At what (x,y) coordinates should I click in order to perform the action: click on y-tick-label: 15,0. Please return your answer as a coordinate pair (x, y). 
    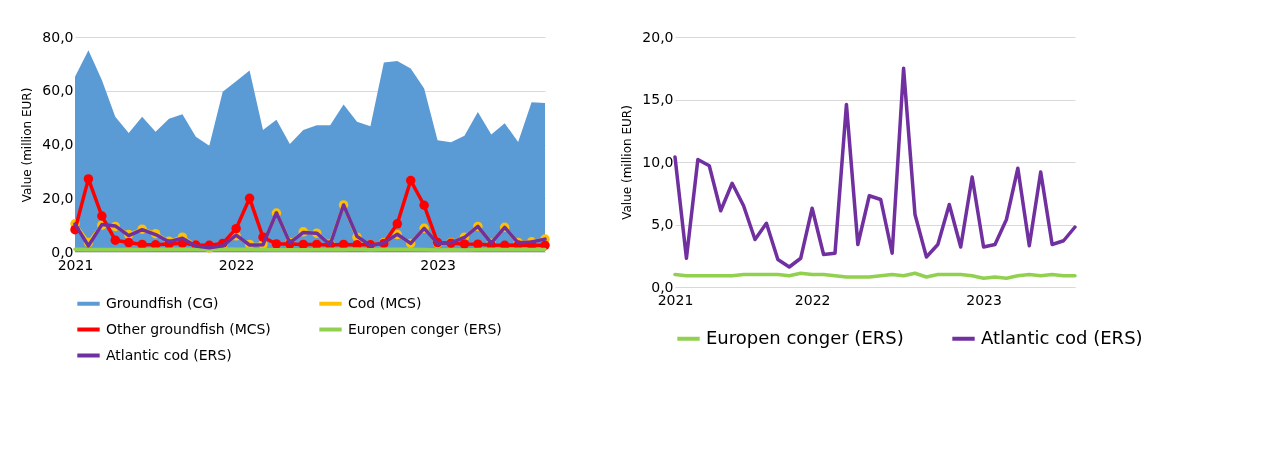
    Looking at the image, I should click on (658, 99).